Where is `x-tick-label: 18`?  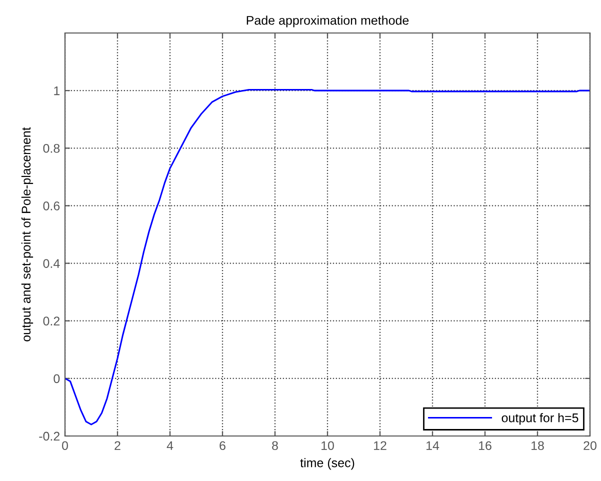 x-tick-label: 18 is located at coordinates (538, 445).